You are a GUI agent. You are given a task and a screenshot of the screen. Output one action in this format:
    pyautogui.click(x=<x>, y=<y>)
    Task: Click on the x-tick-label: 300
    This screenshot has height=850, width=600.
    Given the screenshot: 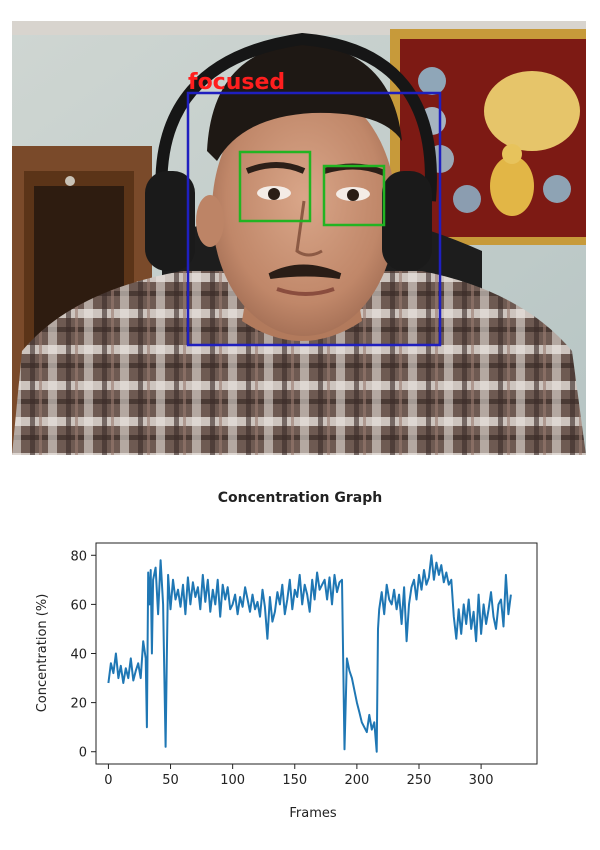 What is the action you would take?
    pyautogui.click(x=481, y=780)
    